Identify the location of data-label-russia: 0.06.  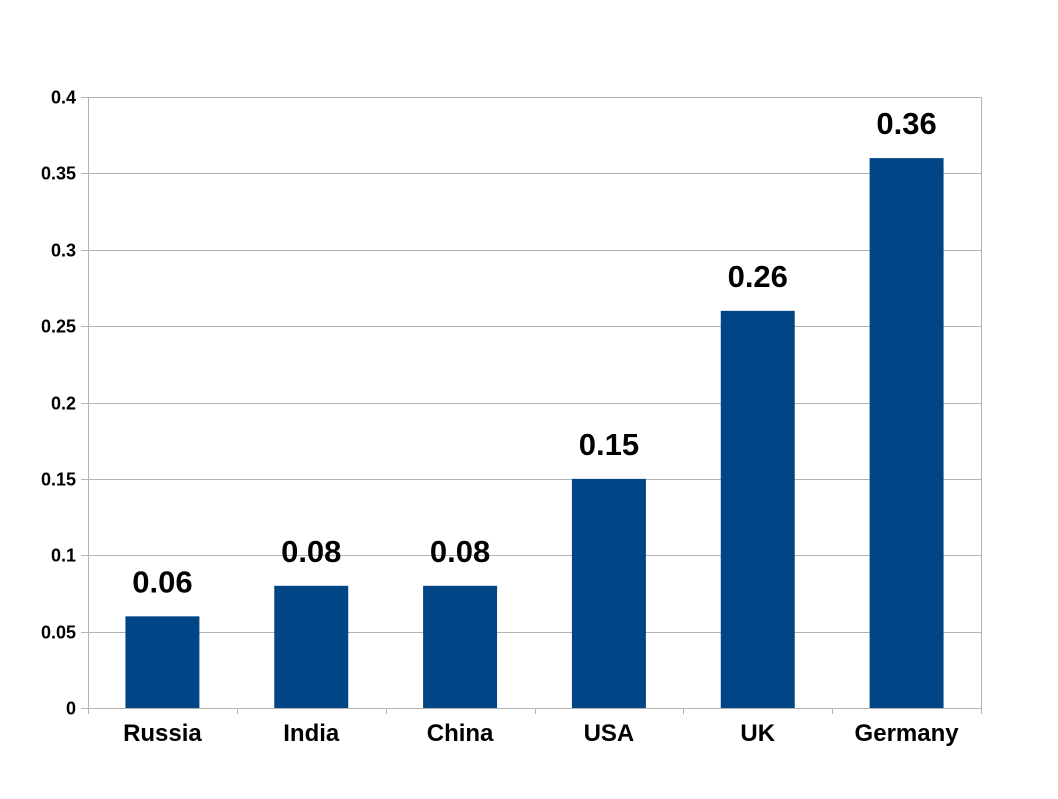
(162, 581).